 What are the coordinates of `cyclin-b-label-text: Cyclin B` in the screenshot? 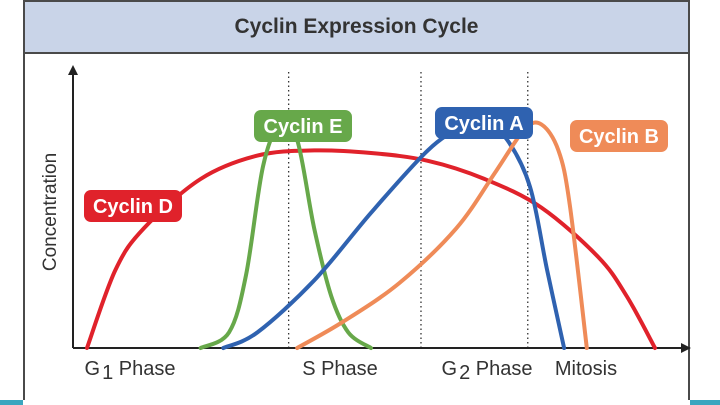 It's located at (619, 137).